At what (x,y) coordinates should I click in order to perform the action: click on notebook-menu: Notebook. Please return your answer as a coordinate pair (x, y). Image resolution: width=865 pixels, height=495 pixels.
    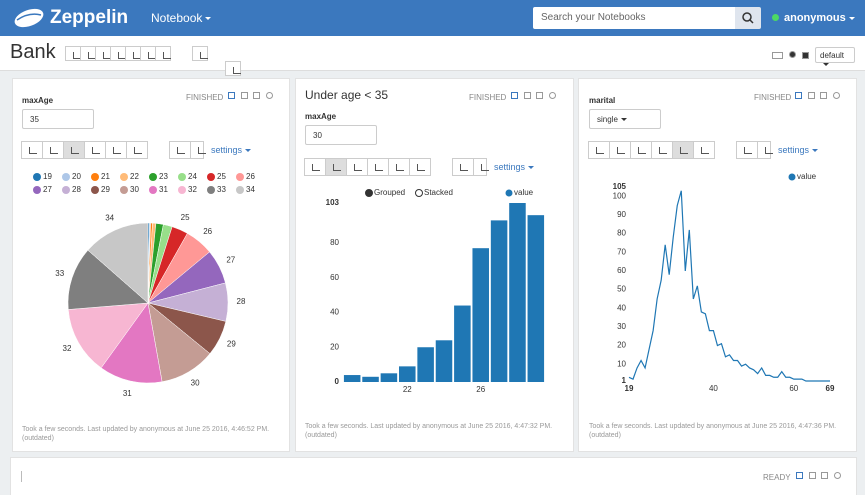
    Looking at the image, I should click on (181, 18).